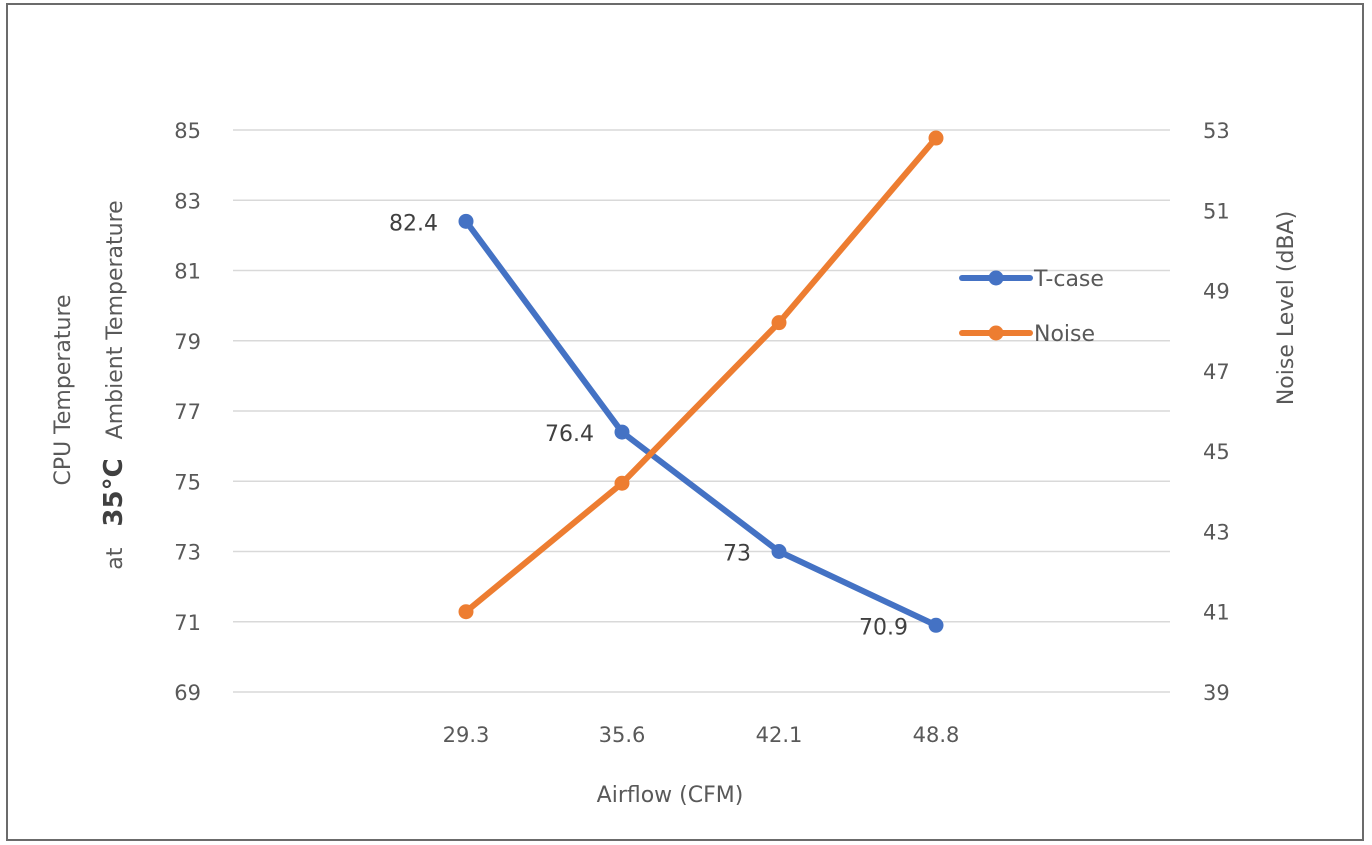  What do you see at coordinates (996, 333) in the screenshot?
I see `legend-marker-noise` at bounding box center [996, 333].